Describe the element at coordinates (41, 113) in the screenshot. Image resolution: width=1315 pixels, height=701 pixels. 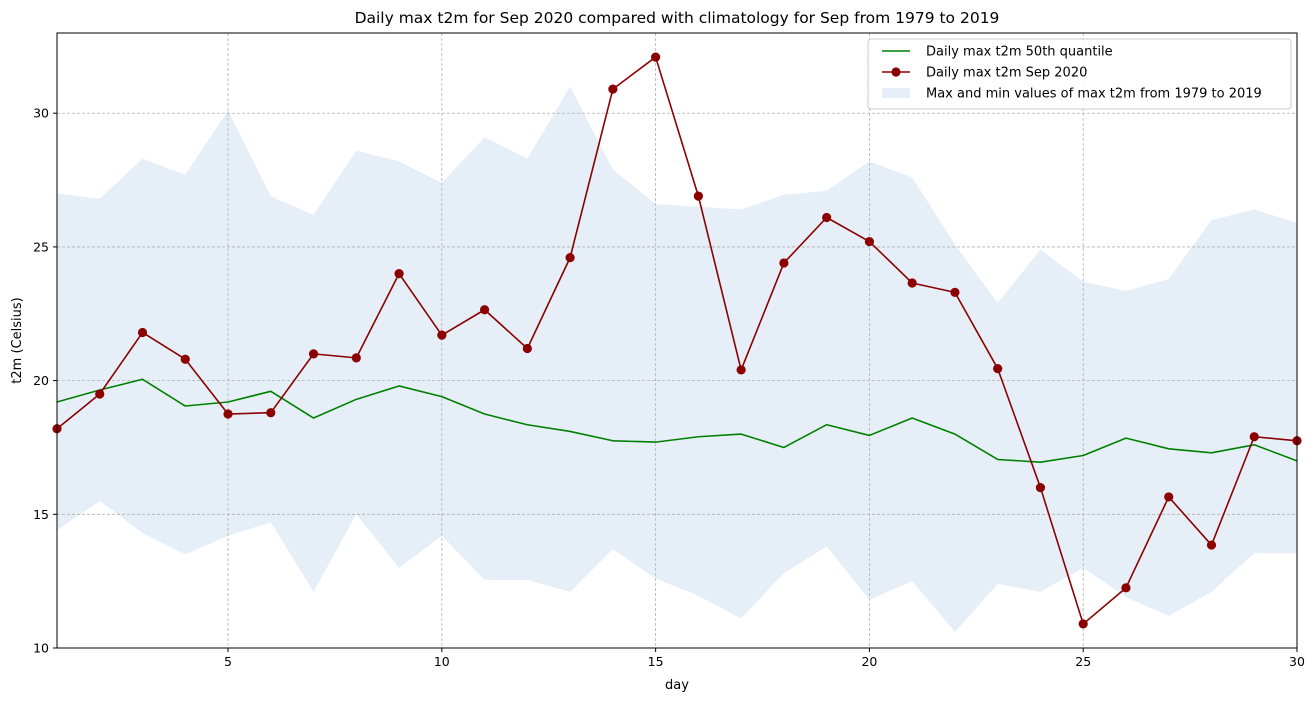
I see `y-tick-label: 30` at that location.